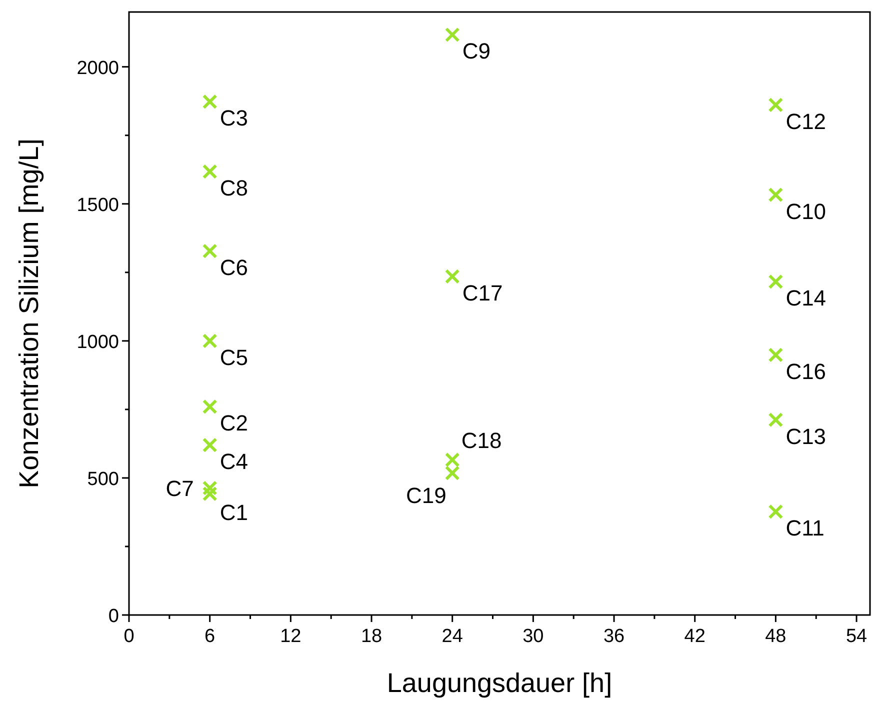 This screenshot has height=717, width=880. What do you see at coordinates (97, 342) in the screenshot?
I see `y-tick-label: 1000` at bounding box center [97, 342].